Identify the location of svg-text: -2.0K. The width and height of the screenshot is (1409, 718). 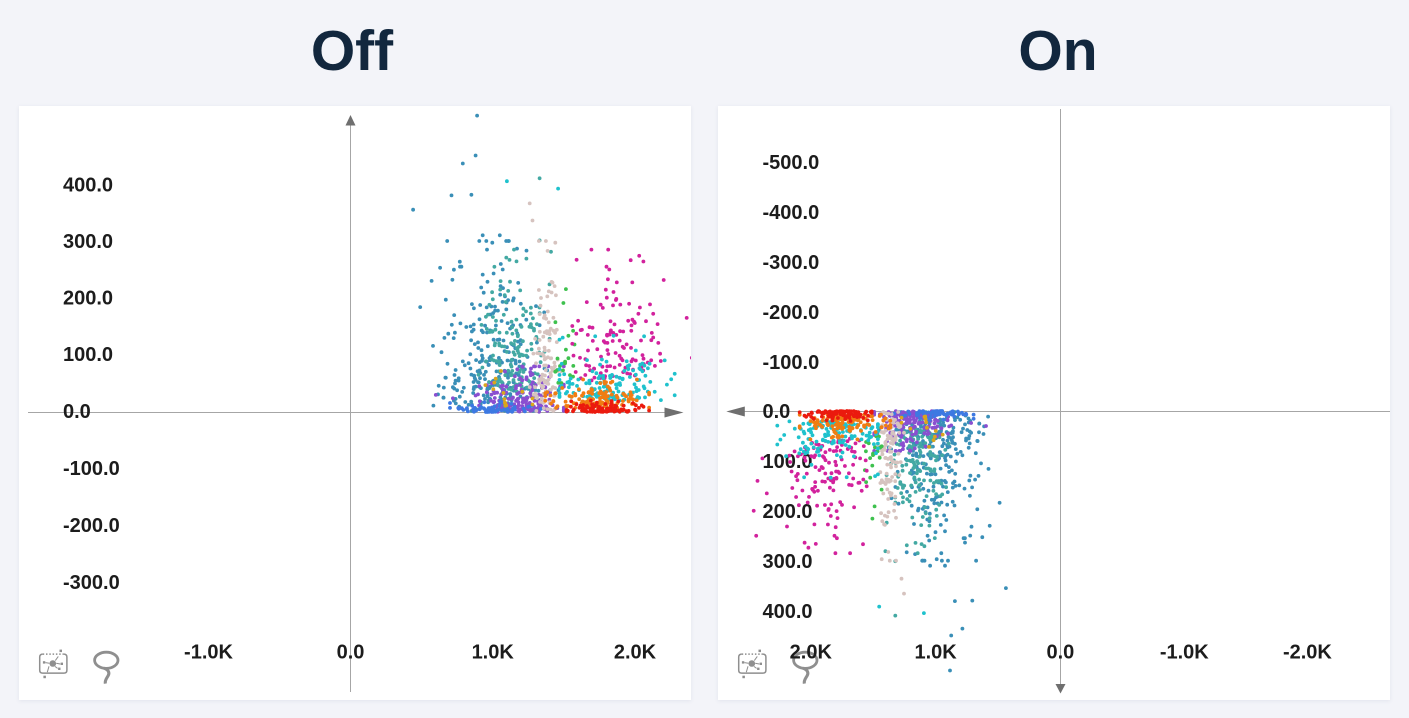
(1307, 653).